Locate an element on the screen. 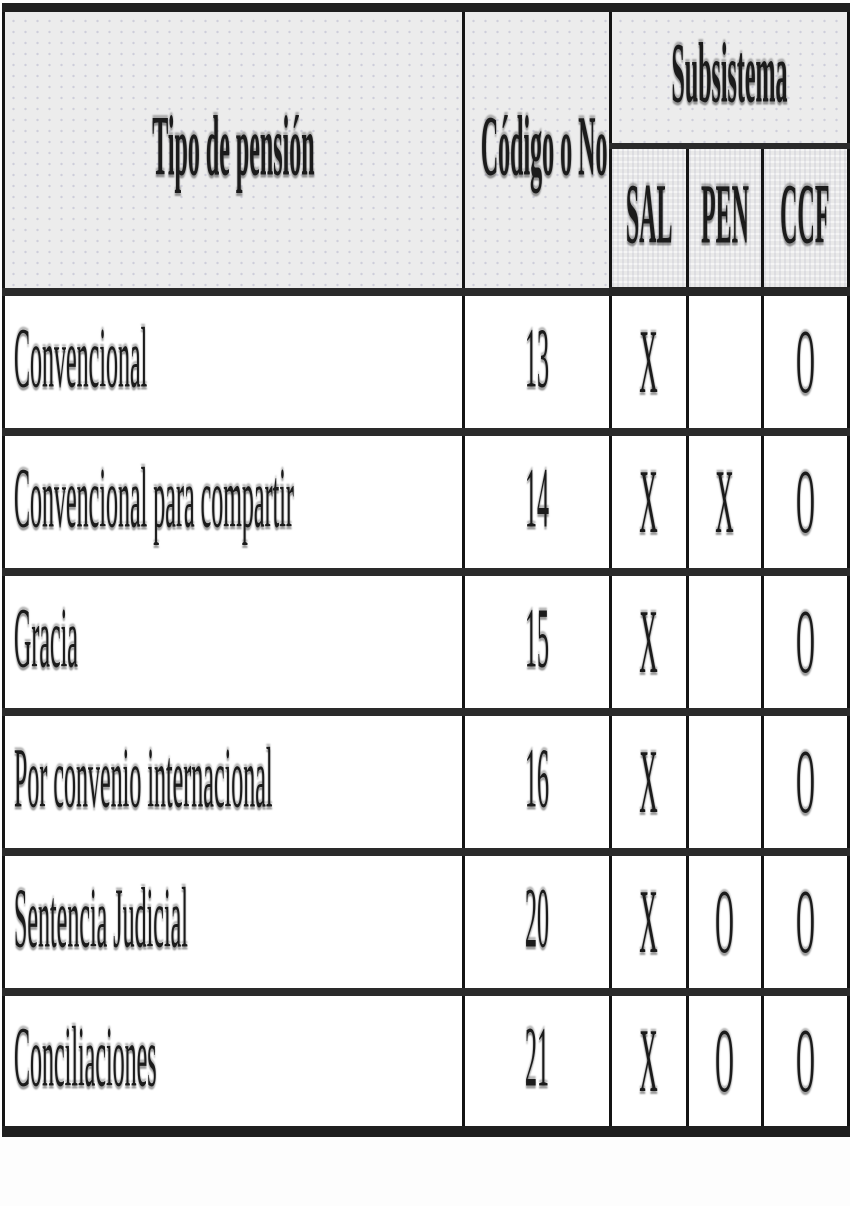 This screenshot has height=1206, width=850. table-row: Por convenio internacional 16 X O is located at coordinates (426, 780).